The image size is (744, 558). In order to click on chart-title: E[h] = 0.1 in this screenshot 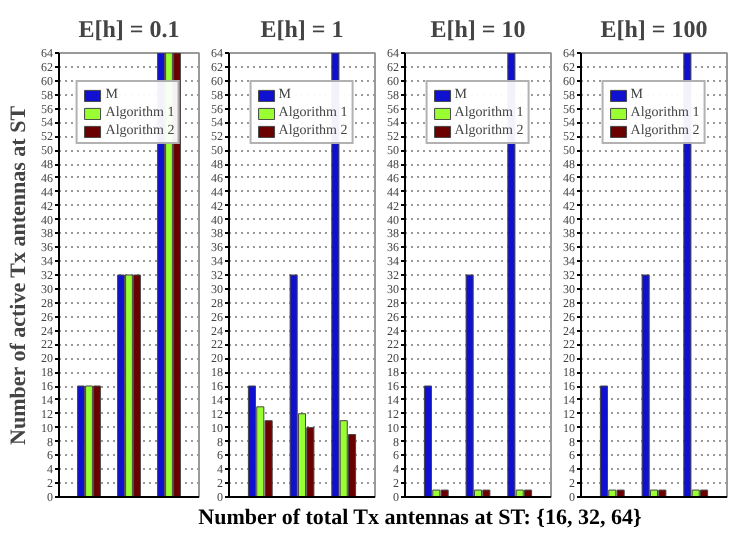, I will do `click(129, 29)`.